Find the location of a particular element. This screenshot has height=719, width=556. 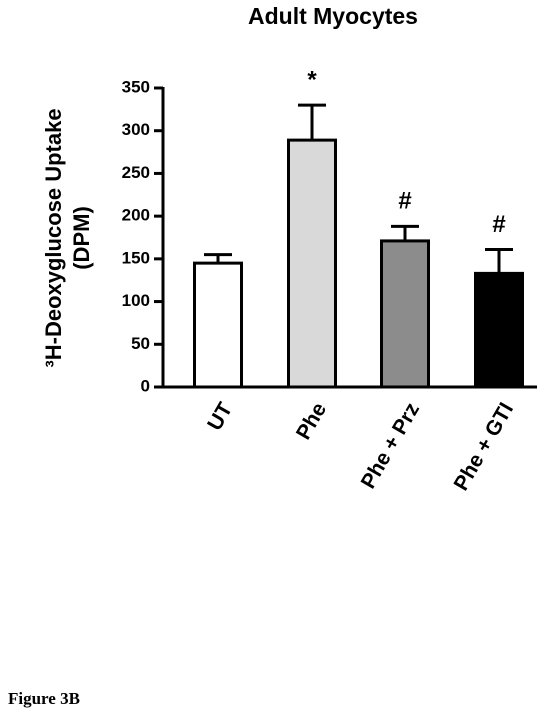

y-tick-label: 100 is located at coordinates (136, 300).